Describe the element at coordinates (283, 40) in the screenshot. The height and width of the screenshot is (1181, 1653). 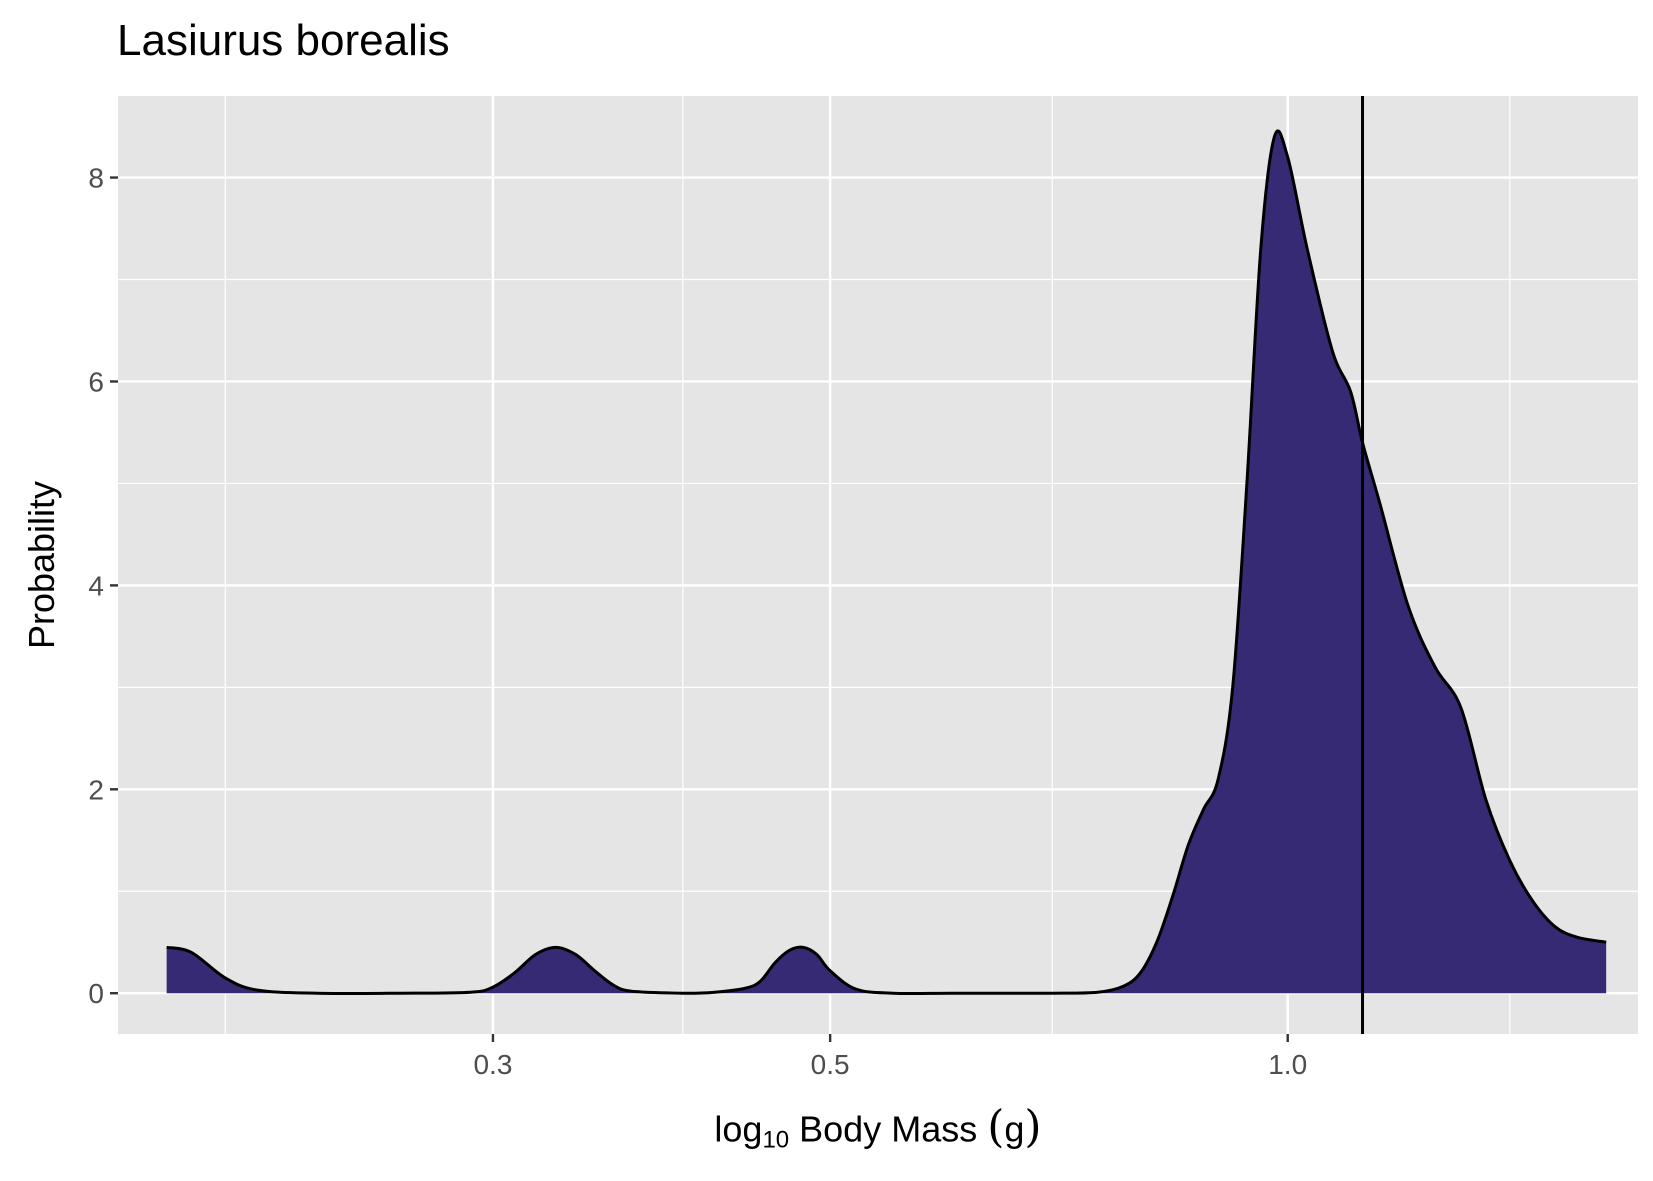
I see `chart-title: Lasiurus borealis` at that location.